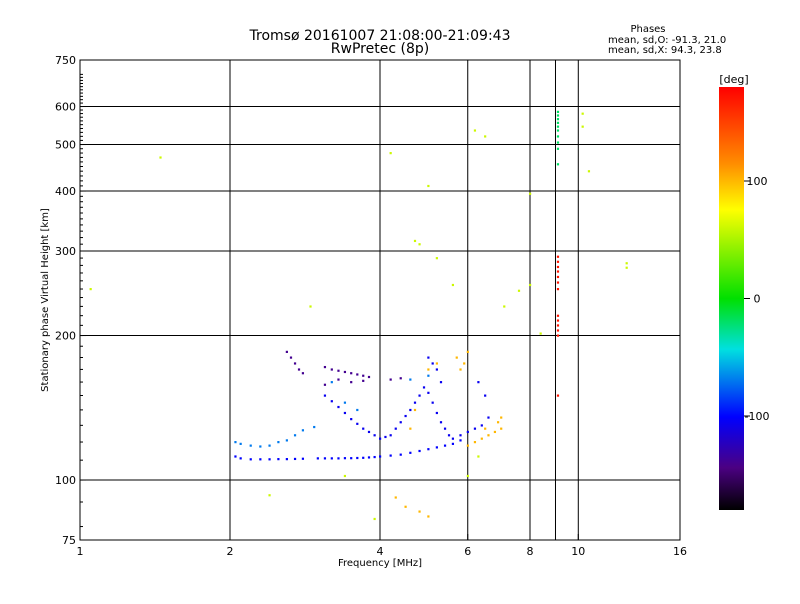 The width and height of the screenshot is (800, 604). Describe the element at coordinates (665, 50) in the screenshot. I see `stats-x: mean, sd,X: 94.3, 23.8` at that location.